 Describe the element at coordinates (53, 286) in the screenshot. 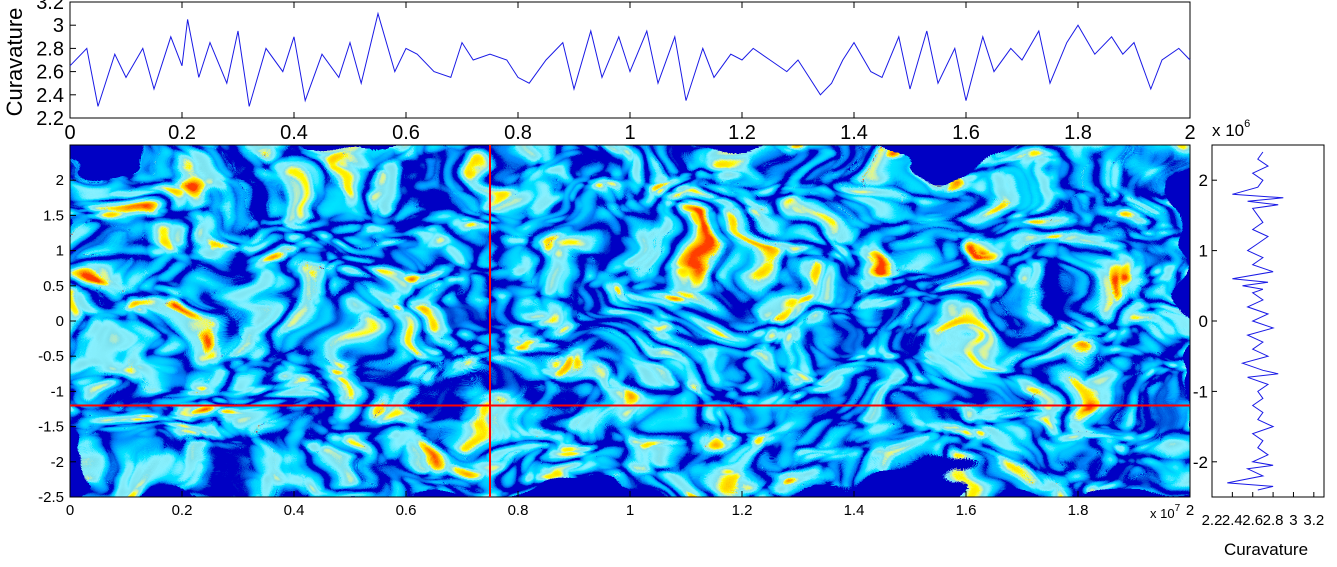

I see `main-y-tick-label: 0.5` at that location.